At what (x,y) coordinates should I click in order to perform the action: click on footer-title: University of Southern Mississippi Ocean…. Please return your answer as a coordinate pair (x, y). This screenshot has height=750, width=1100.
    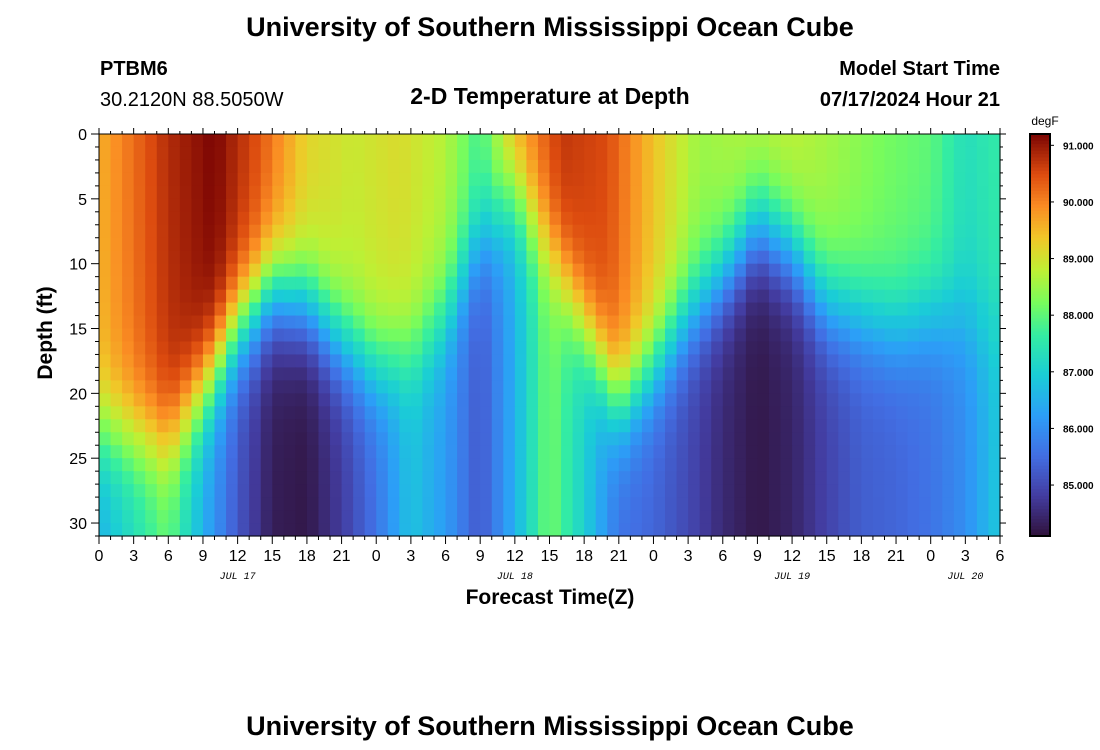
    Looking at the image, I should click on (550, 726).